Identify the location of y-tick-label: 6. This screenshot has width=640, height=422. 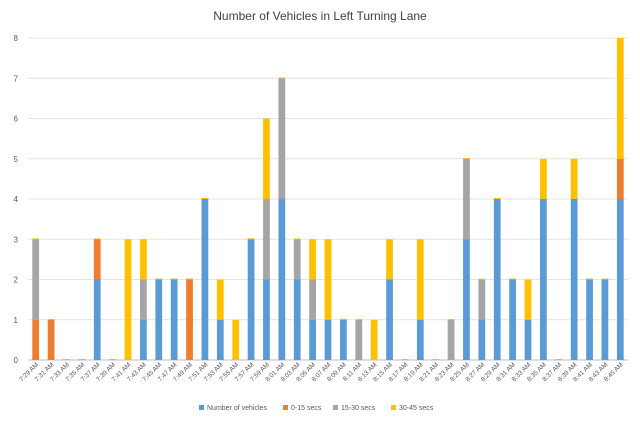
(16, 119).